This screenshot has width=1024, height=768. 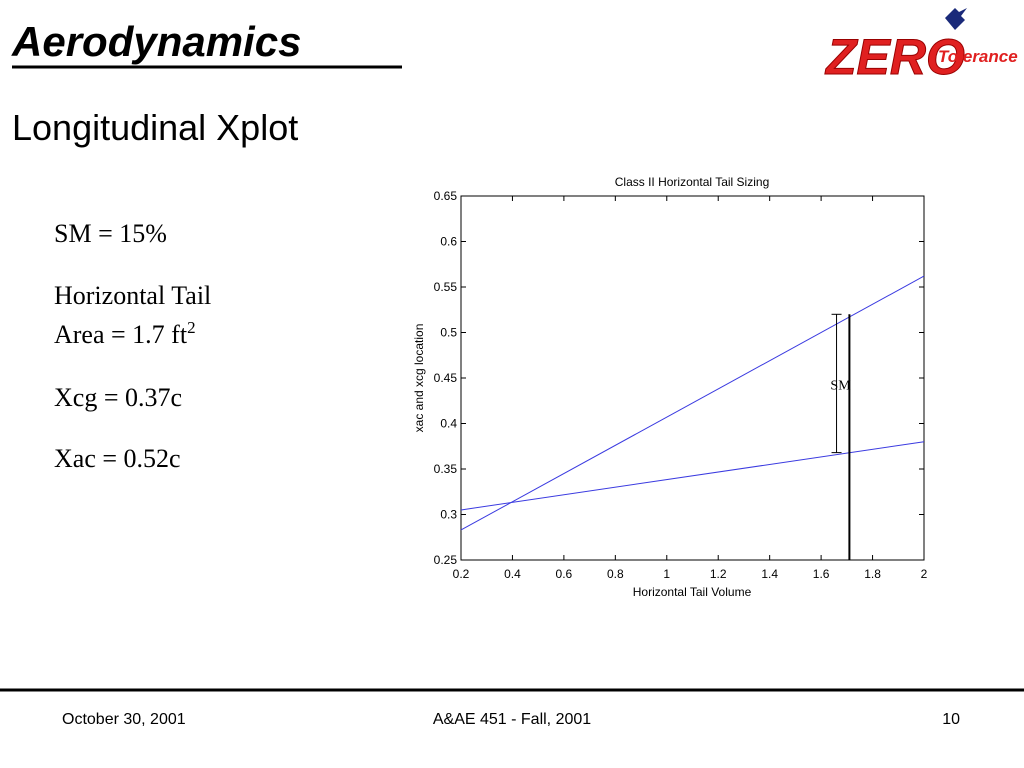 What do you see at coordinates (155, 127) in the screenshot?
I see `slide-subtitle: Longitudinal Xplot` at bounding box center [155, 127].